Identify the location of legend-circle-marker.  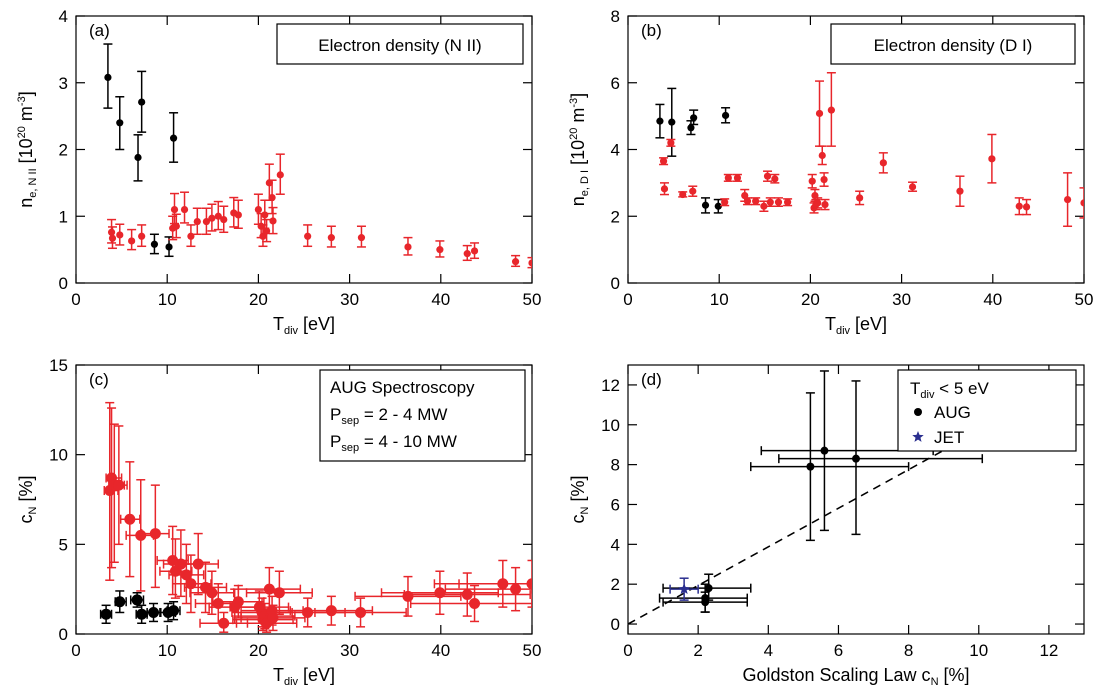
(918, 412).